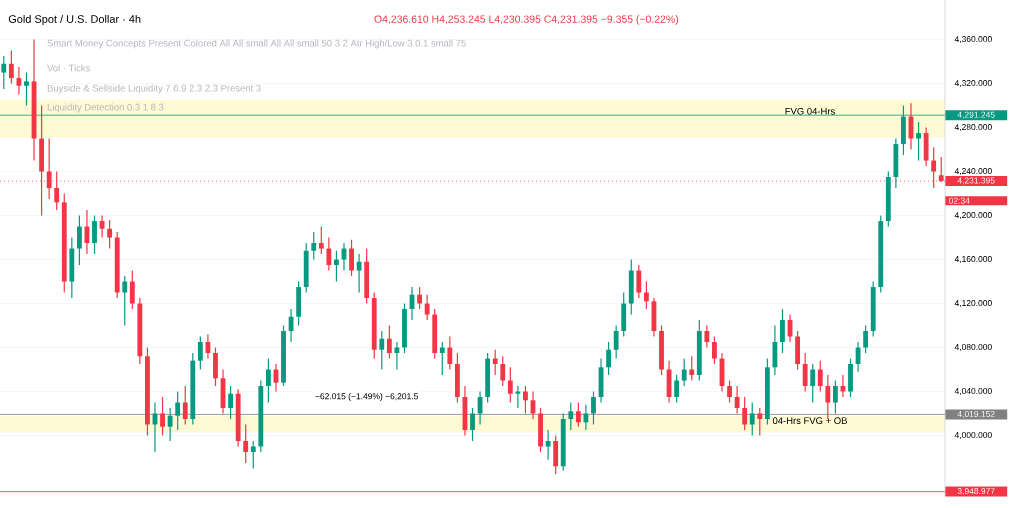 The image size is (1020, 508). What do you see at coordinates (973, 348) in the screenshot?
I see `y-tick-label: 4,080.000` at bounding box center [973, 348].